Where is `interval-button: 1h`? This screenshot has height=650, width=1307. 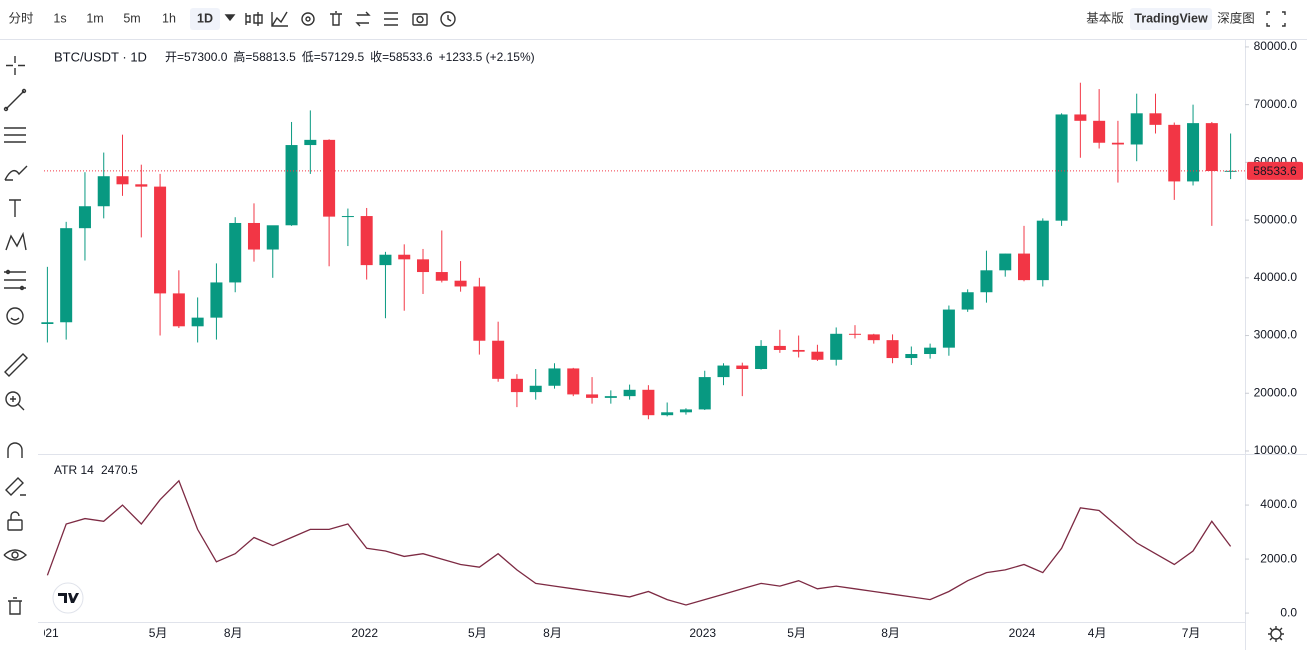 interval-button: 1h is located at coordinates (169, 18).